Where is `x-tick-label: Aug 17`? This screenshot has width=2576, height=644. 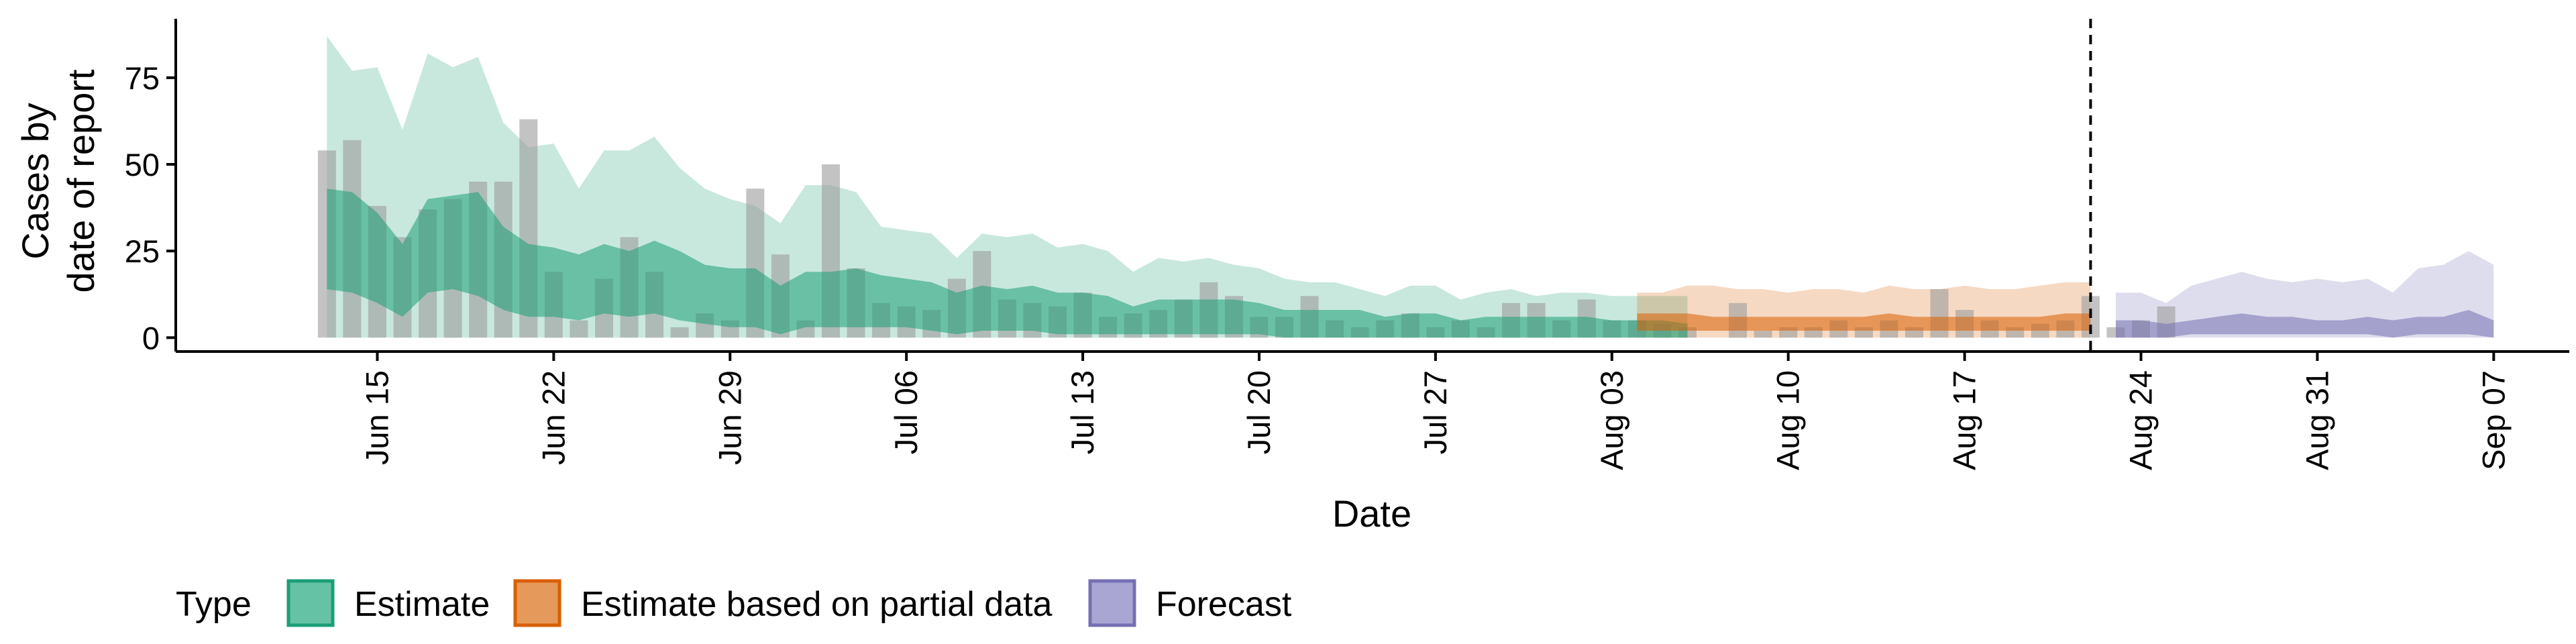
x-tick-label: Aug 17 is located at coordinates (1964, 420).